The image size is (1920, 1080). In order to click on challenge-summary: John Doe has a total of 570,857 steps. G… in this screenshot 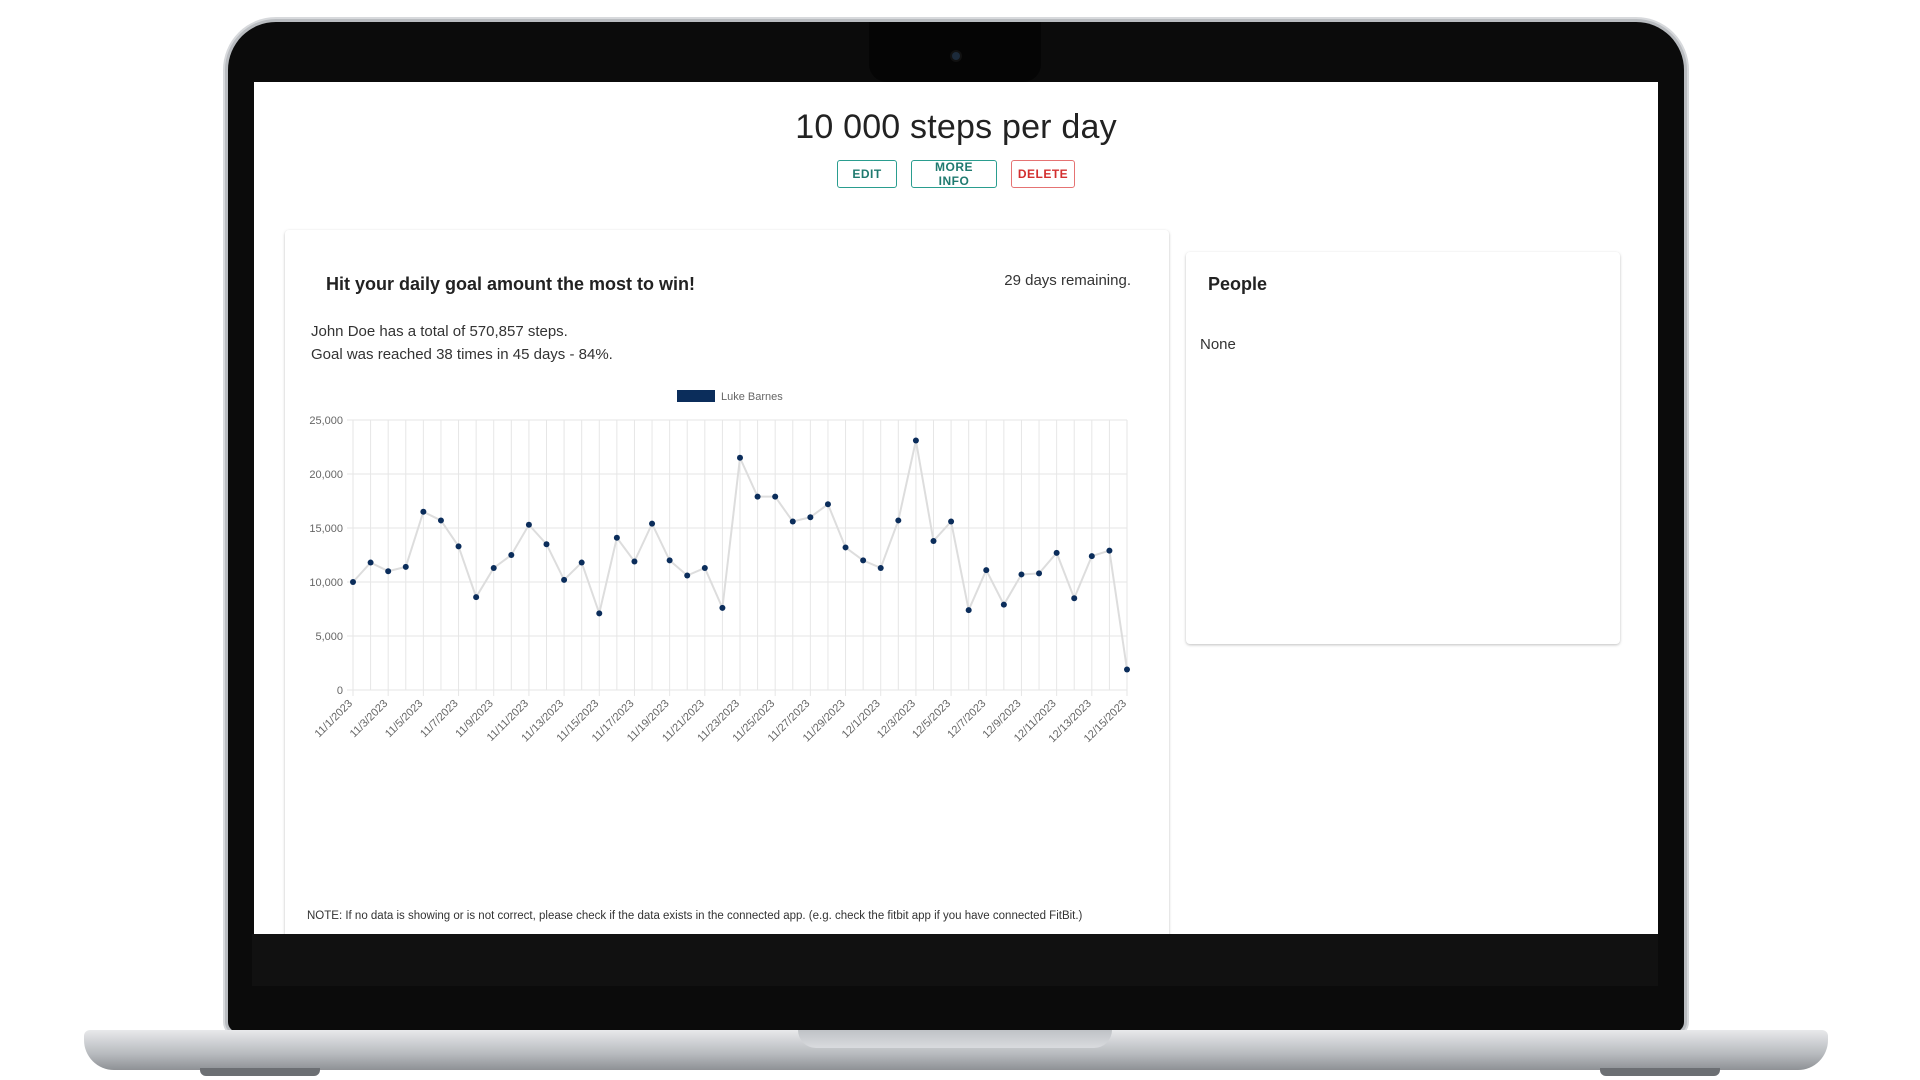, I will do `click(462, 343)`.